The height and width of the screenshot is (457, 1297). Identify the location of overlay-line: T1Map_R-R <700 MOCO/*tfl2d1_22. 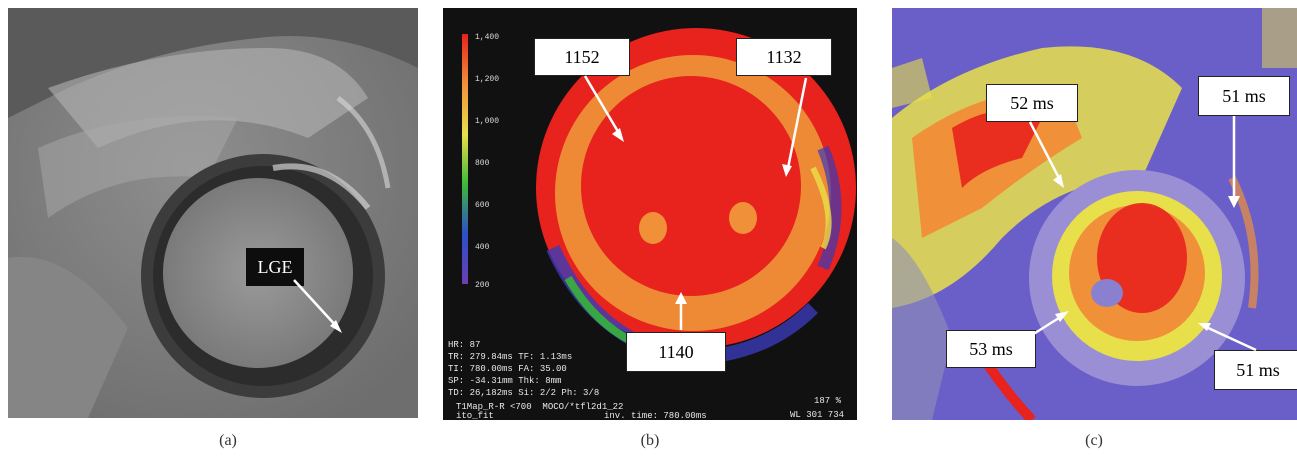
(540, 407).